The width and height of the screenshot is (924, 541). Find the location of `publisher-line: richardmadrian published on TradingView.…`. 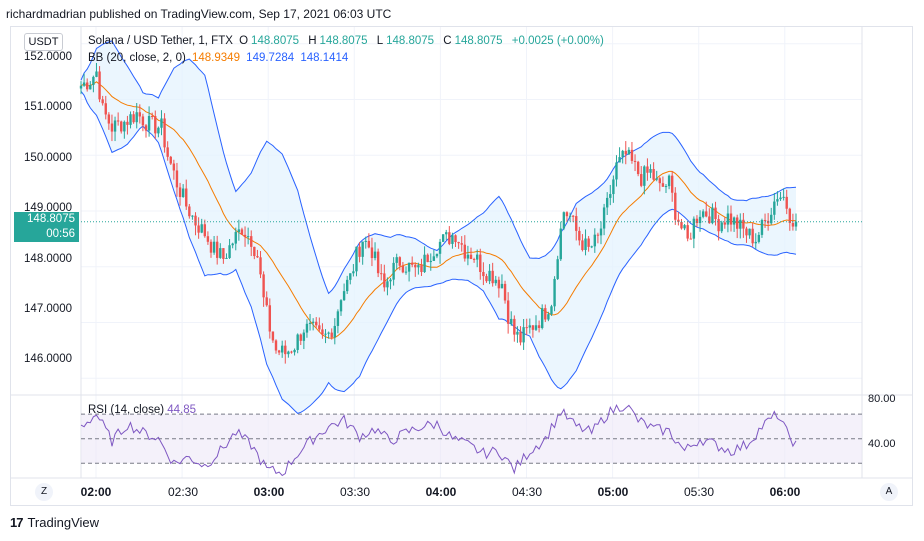

publisher-line: richardmadrian published on TradingView.… is located at coordinates (199, 14).